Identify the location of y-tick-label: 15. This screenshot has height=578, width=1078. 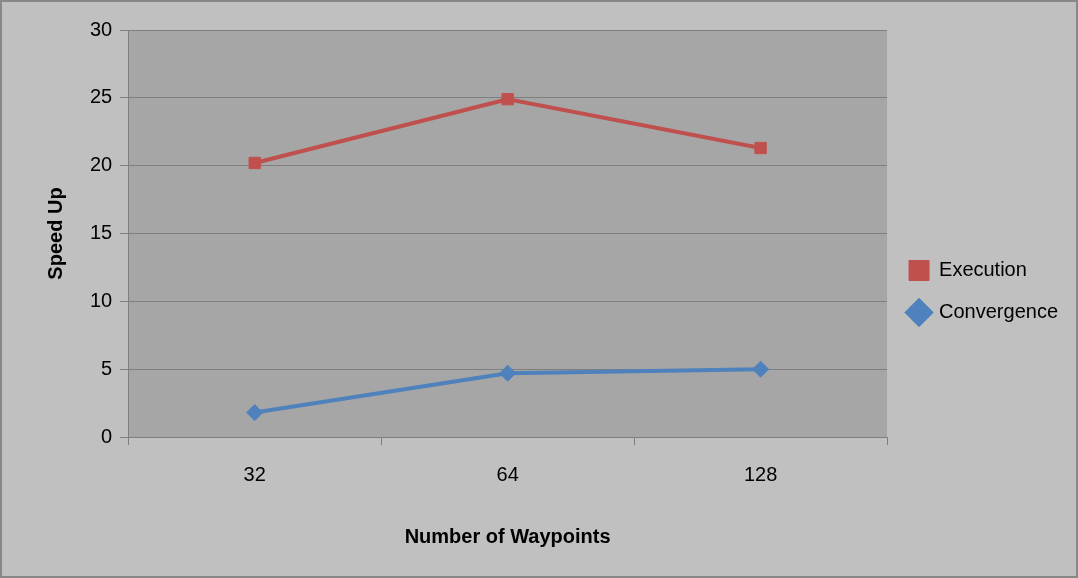
(101, 232).